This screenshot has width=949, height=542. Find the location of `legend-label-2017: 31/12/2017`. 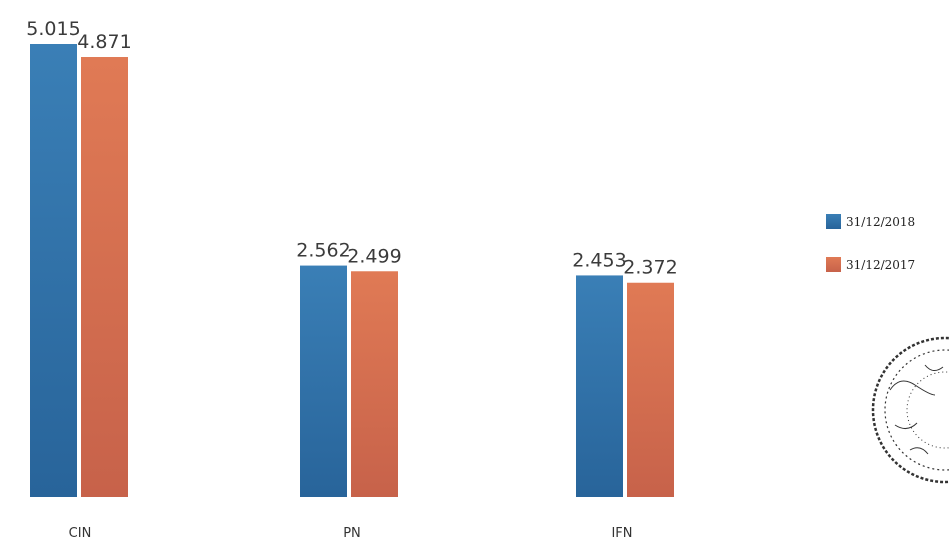

legend-label-2017: 31/12/2017 is located at coordinates (880, 265).